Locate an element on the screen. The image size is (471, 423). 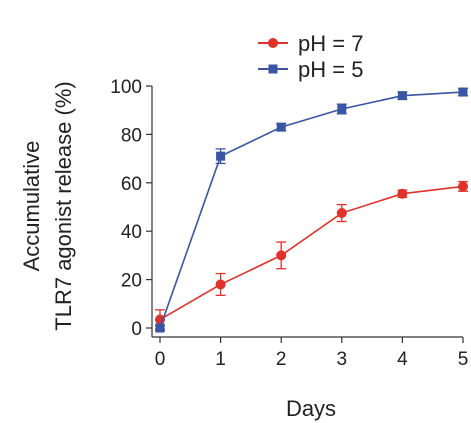
legend-marker-ph5 is located at coordinates (273, 69).